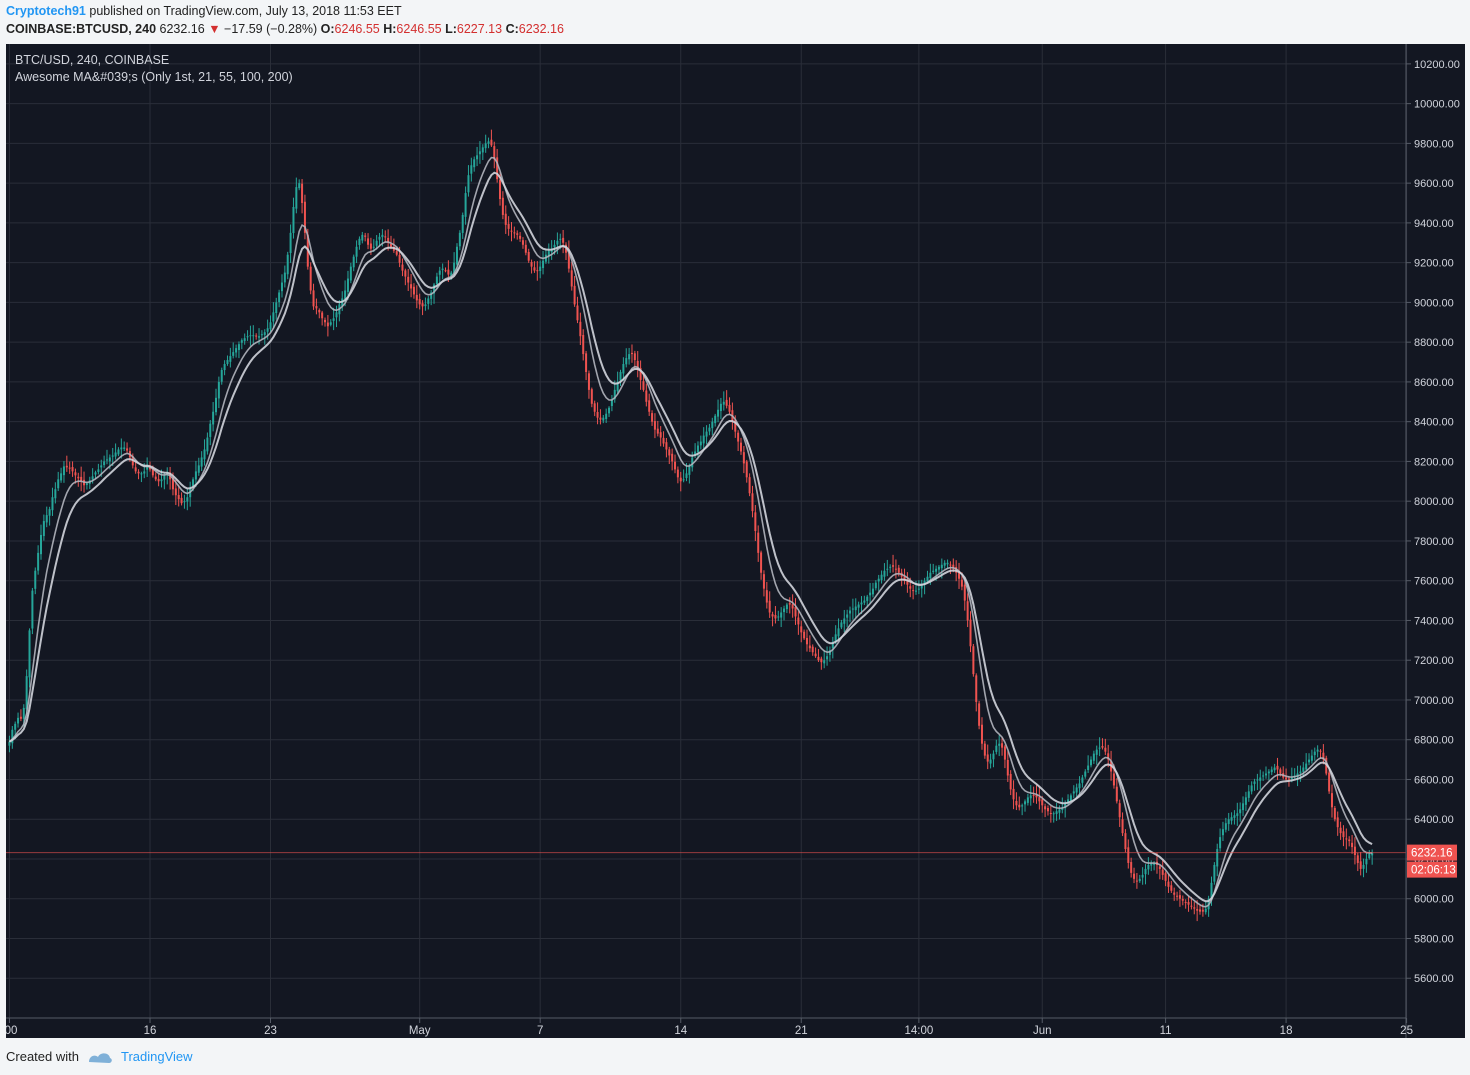 This screenshot has height=1075, width=1470. What do you see at coordinates (1433, 871) in the screenshot?
I see `countdown-value: 02:06:13` at bounding box center [1433, 871].